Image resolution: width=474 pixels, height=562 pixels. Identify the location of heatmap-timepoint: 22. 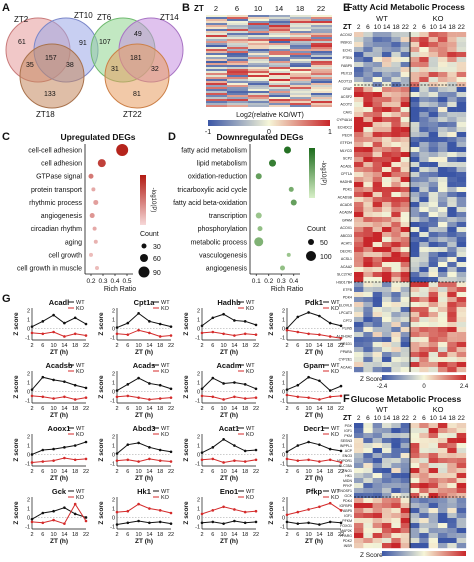
(406, 27).